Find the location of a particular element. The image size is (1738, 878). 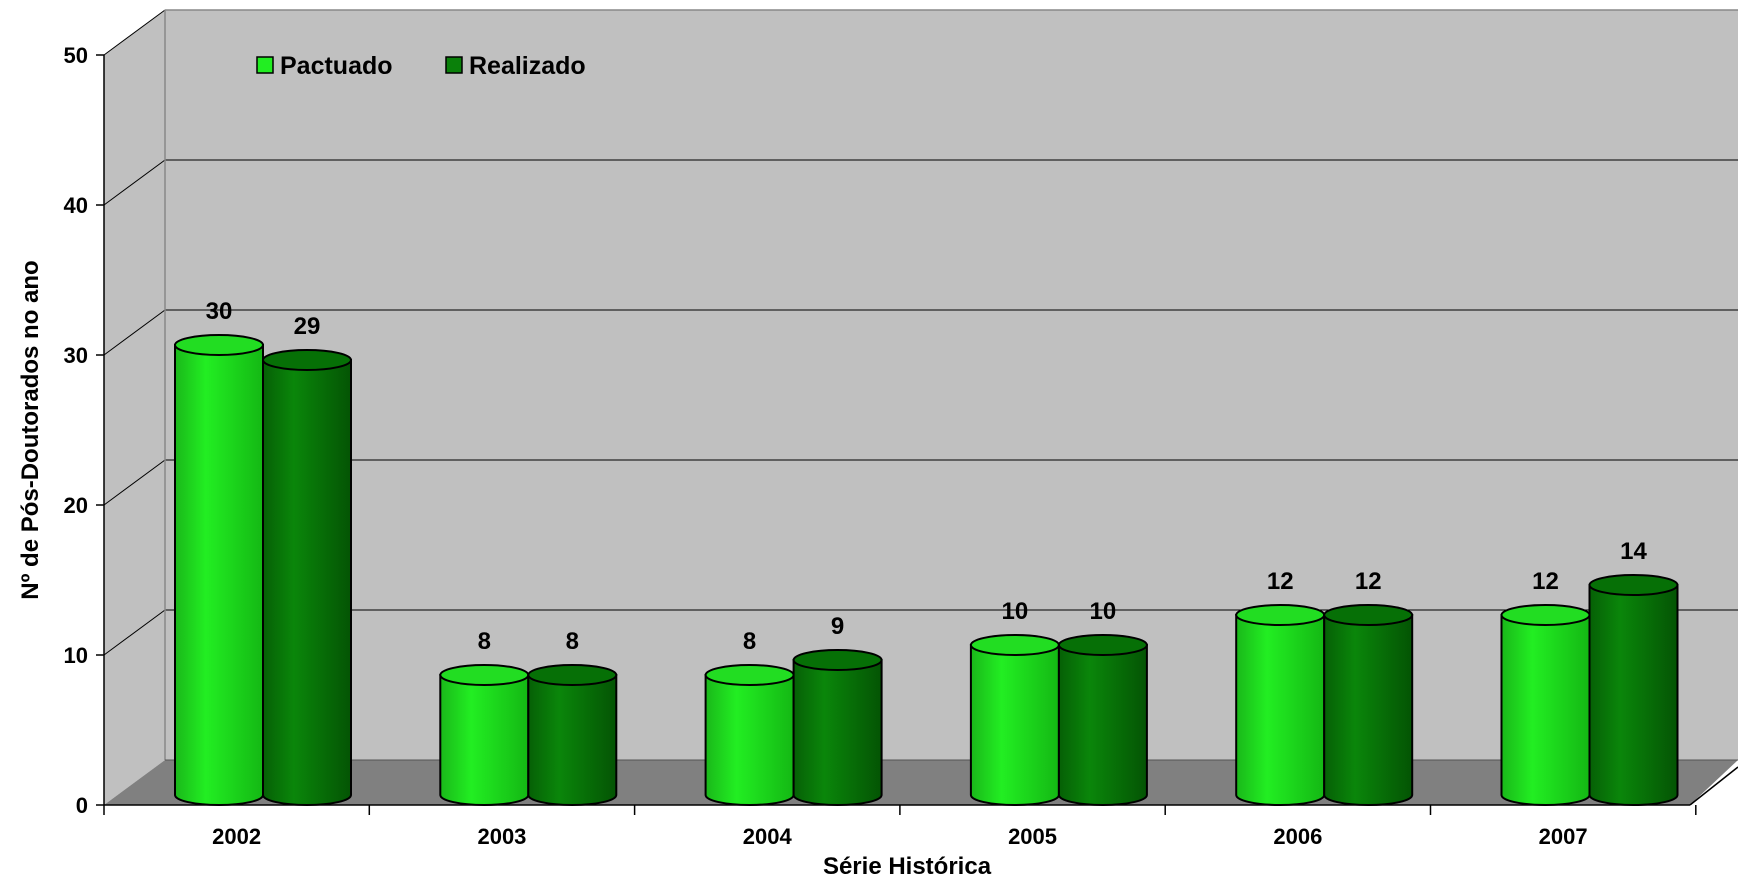

x-tick-label: 2003 is located at coordinates (501, 836).